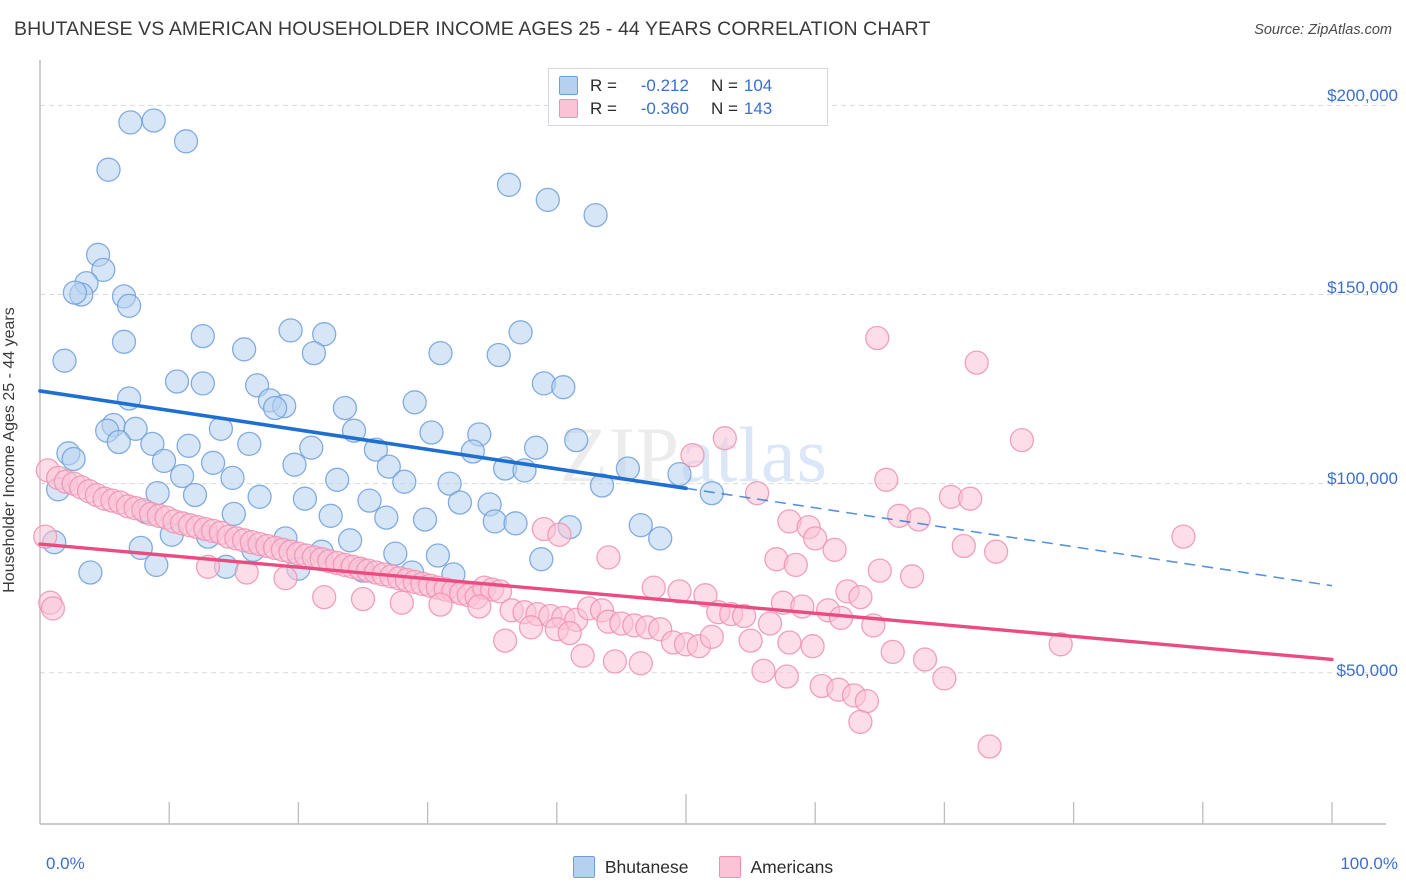  Describe the element at coordinates (603, 108) in the screenshot. I see `r-label-pink: R =` at that location.